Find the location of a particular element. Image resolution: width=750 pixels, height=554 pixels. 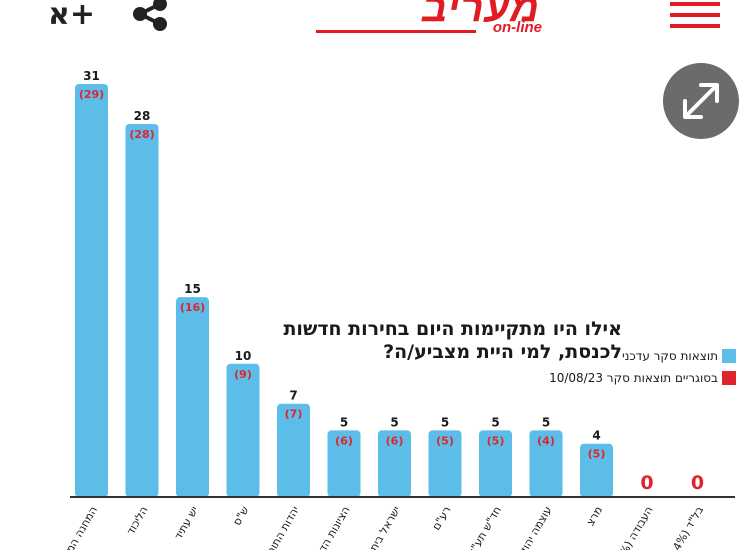

share-icon is located at coordinates (149, 18).